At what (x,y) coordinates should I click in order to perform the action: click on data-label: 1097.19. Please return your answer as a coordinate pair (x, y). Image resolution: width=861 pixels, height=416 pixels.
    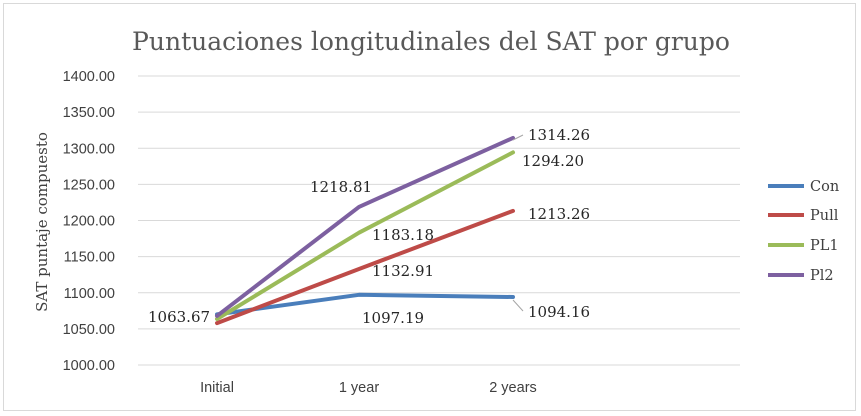
    Looking at the image, I should click on (393, 318).